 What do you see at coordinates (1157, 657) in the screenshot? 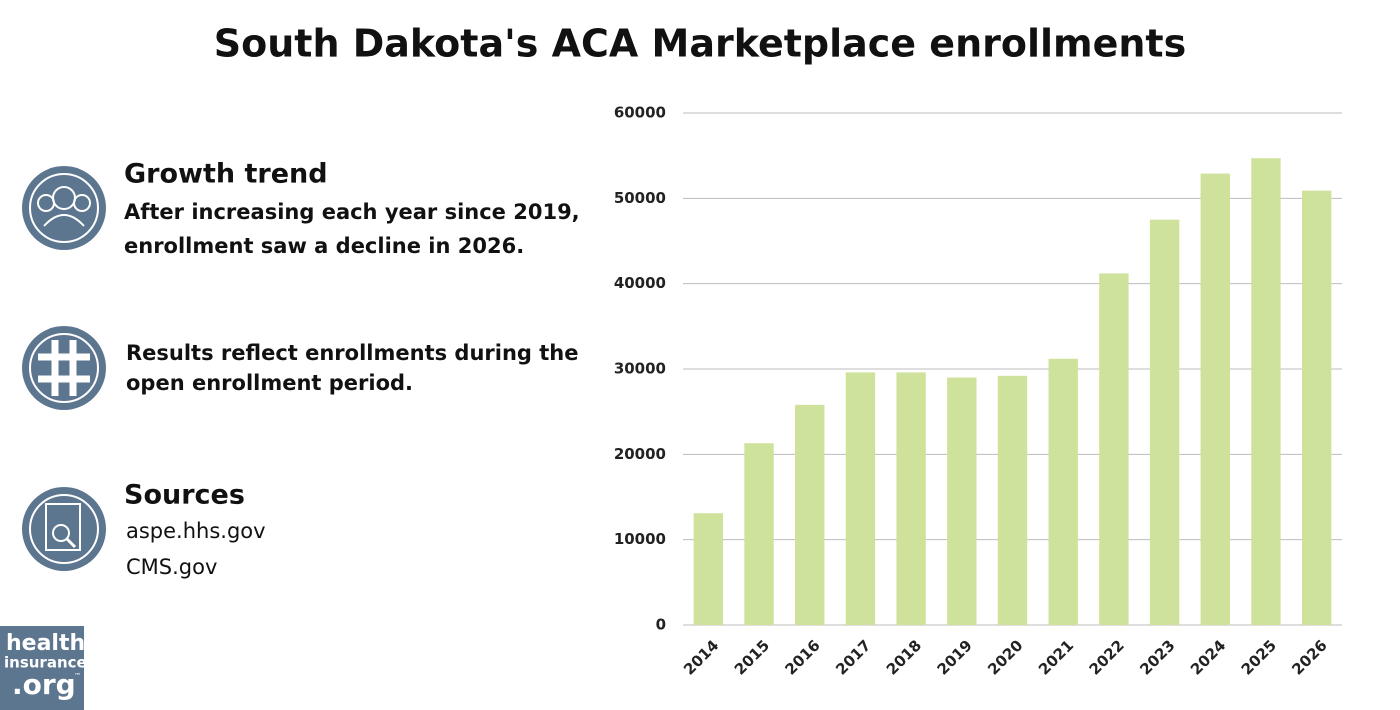
I see `x-tick-label: 2023` at bounding box center [1157, 657].